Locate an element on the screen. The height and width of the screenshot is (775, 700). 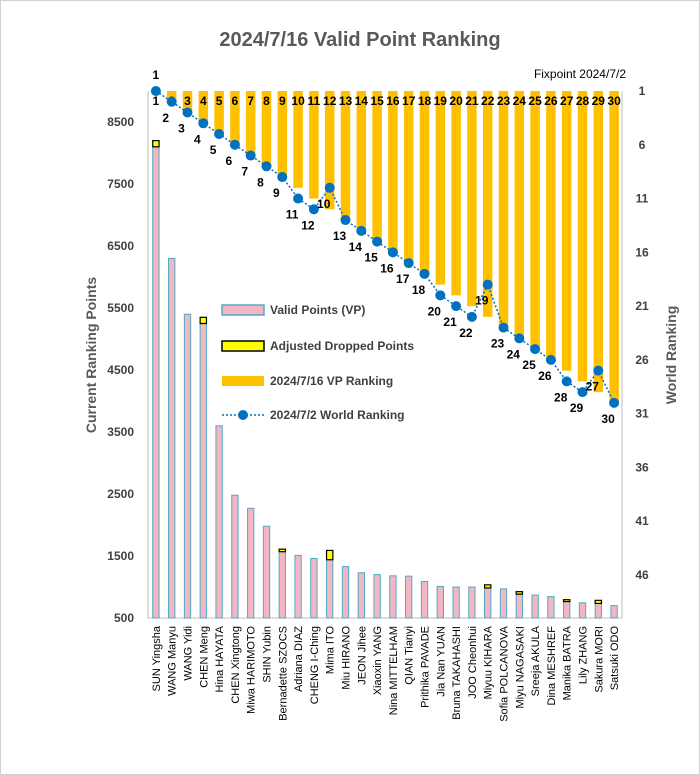
legend-label: 2024/7/2 World Ranking is located at coordinates (337, 415).